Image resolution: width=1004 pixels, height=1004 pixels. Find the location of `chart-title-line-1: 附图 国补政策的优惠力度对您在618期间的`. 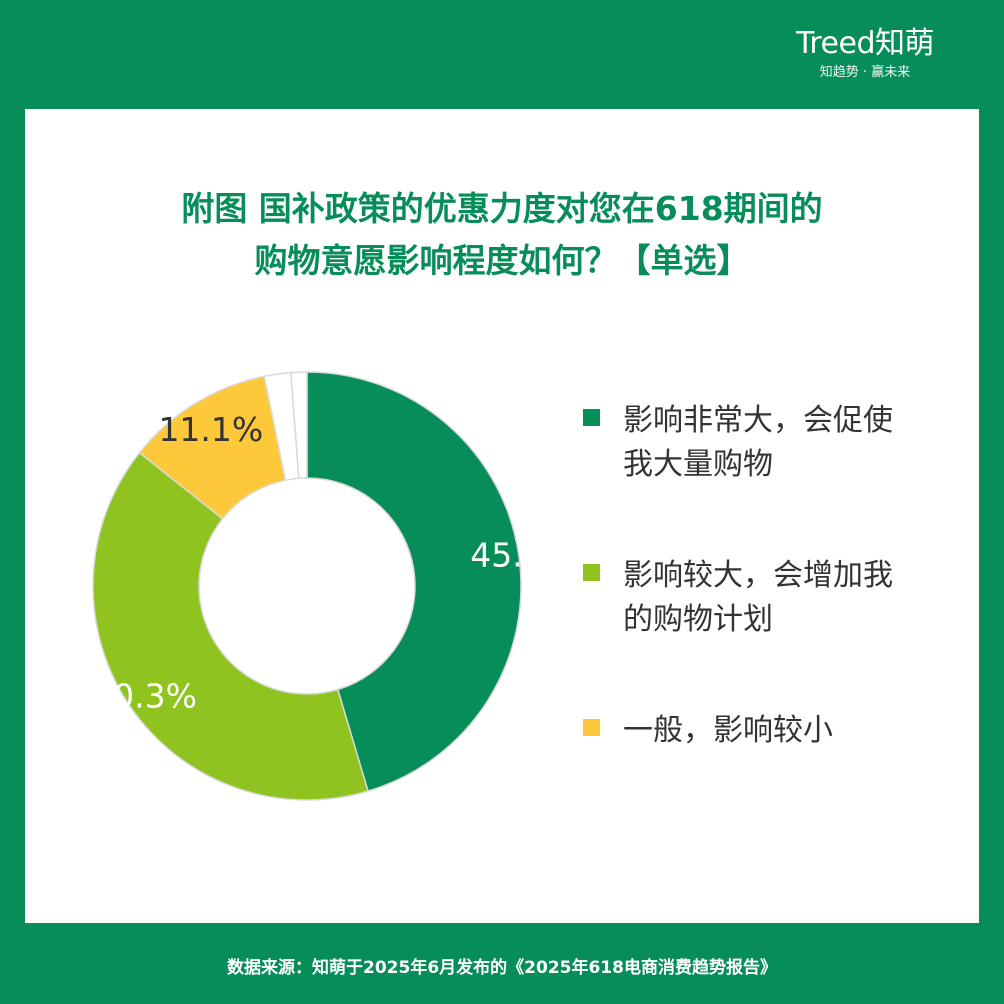

chart-title-line-1: 附图 国补政策的优惠力度对您在618期间的 is located at coordinates (502, 208).